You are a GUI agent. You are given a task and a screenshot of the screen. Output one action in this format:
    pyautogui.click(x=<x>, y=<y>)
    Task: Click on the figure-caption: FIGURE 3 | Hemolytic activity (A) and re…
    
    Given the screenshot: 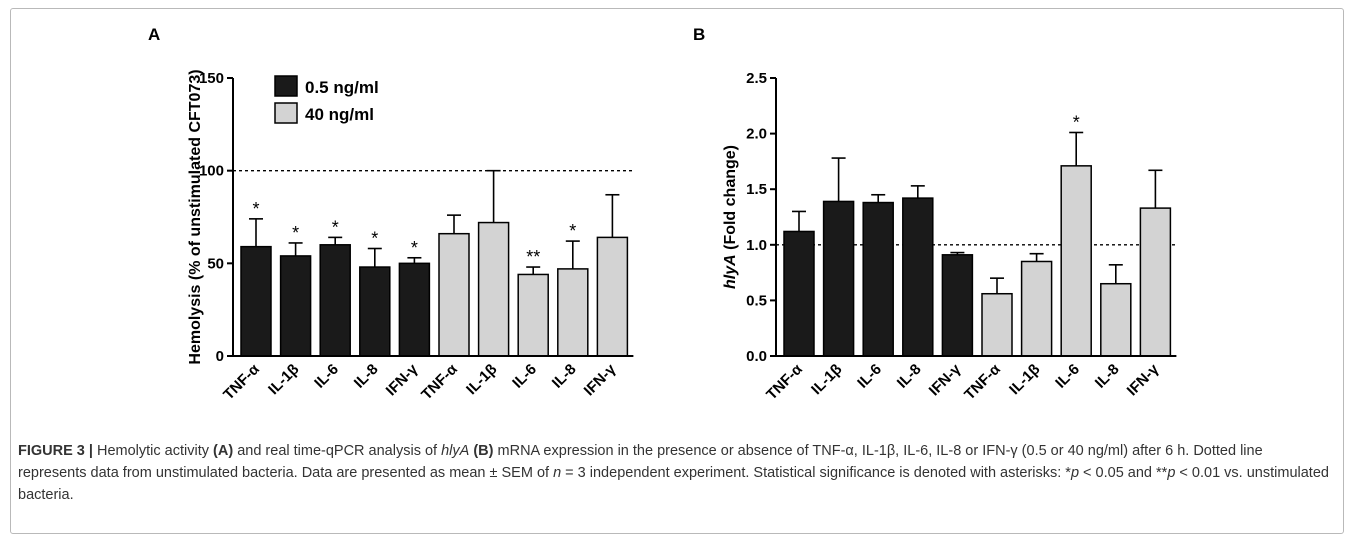 What is the action you would take?
    pyautogui.click(x=676, y=473)
    